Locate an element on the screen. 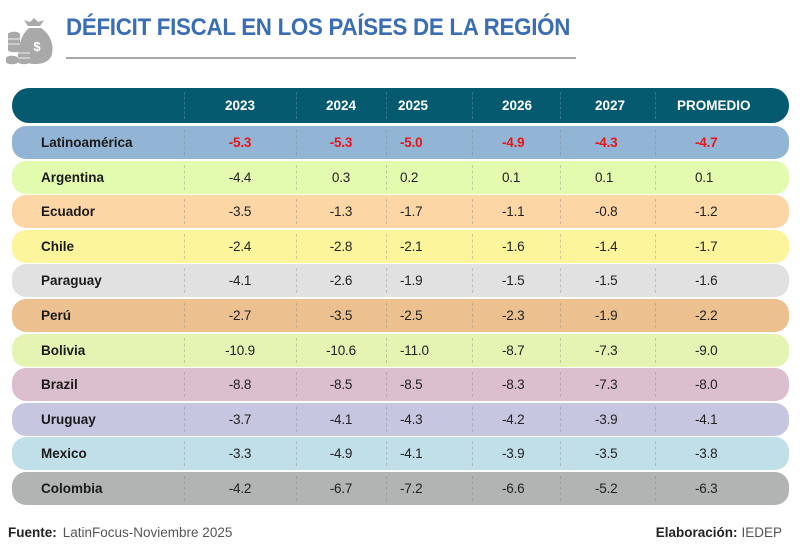 The image size is (800, 552). value-cell-2023: -5.3 is located at coordinates (240, 142).